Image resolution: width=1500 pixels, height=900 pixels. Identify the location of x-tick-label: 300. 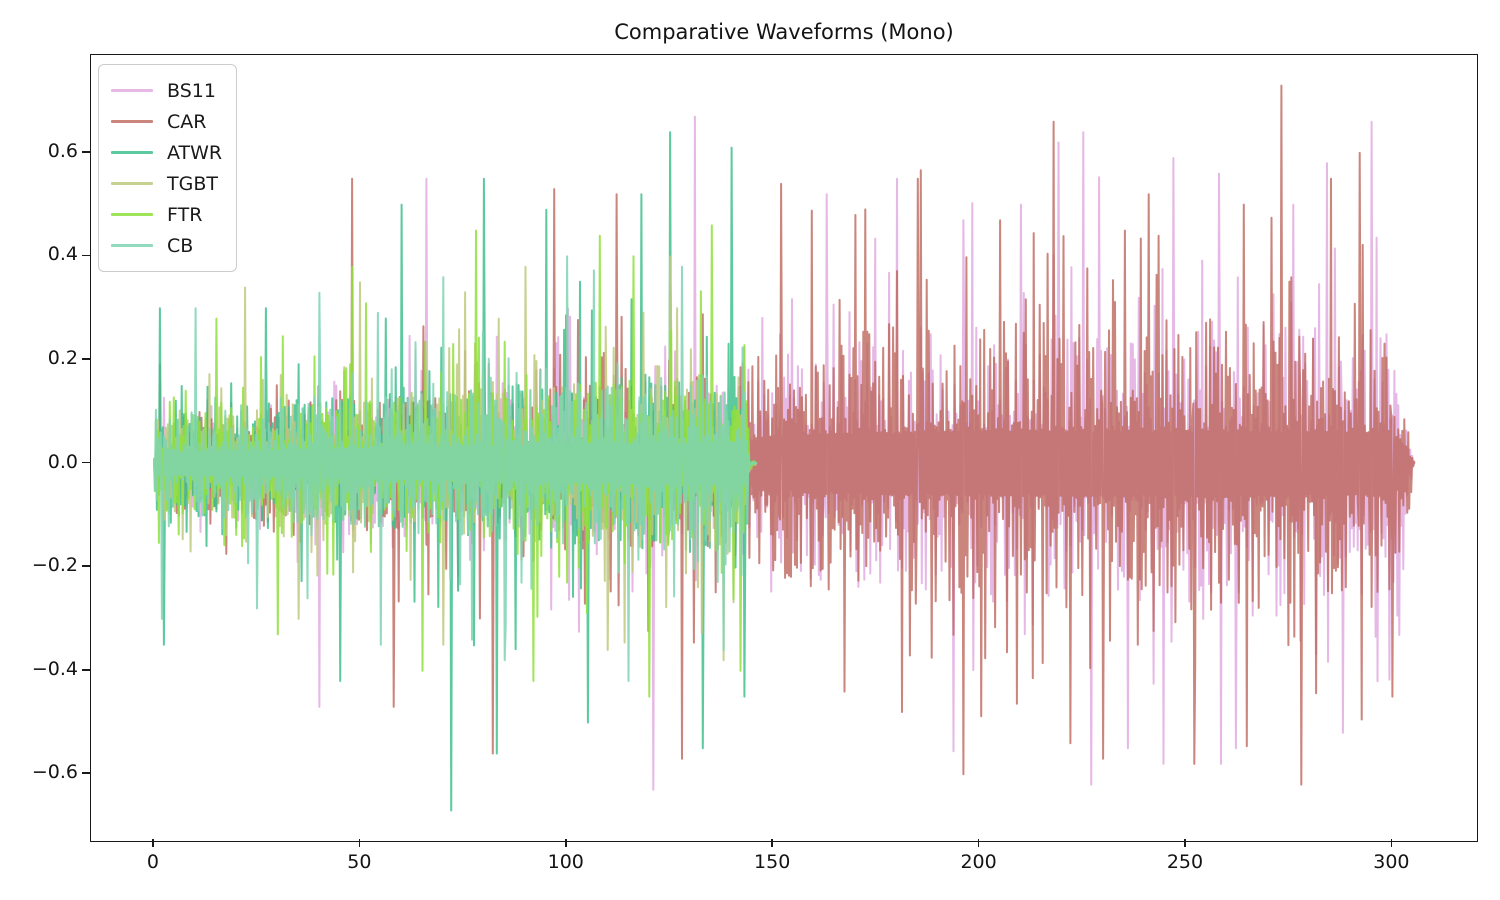
(1391, 862).